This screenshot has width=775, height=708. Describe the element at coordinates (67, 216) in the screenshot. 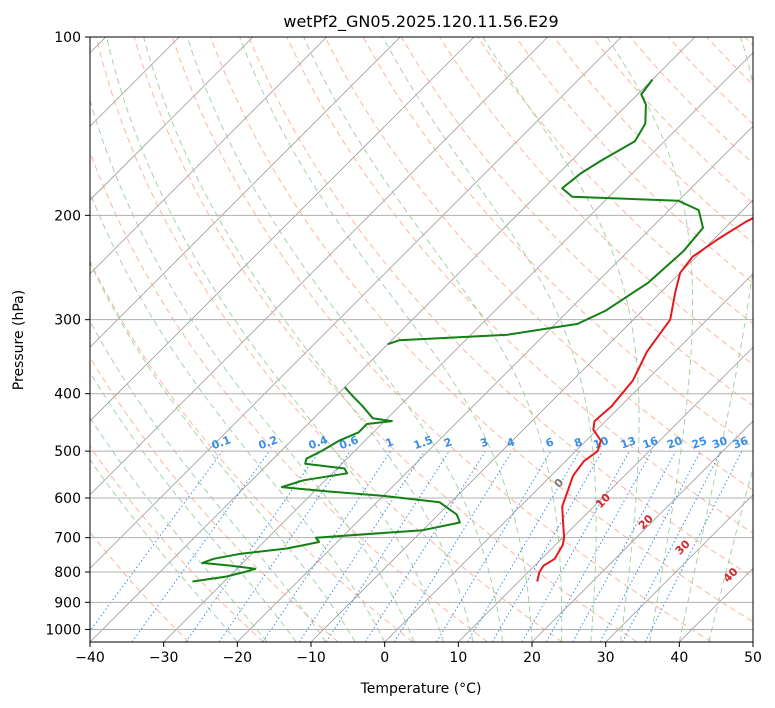

I see `y-tick-label: 200` at that location.